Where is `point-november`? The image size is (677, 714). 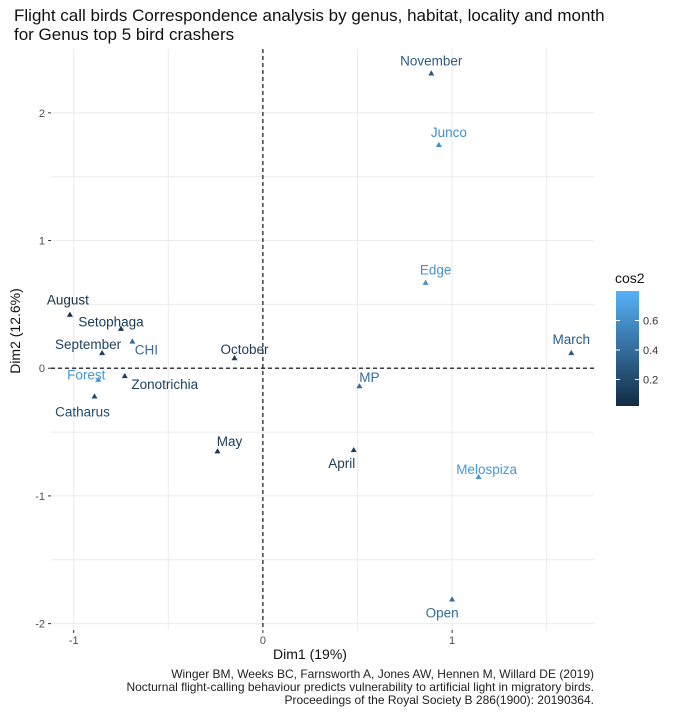
point-november is located at coordinates (431, 73).